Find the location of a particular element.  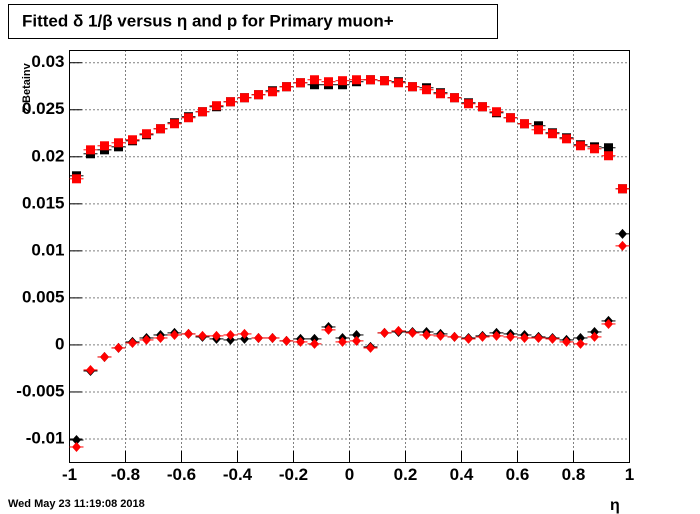

y-tick-label: 0.02 is located at coordinates (47, 155).